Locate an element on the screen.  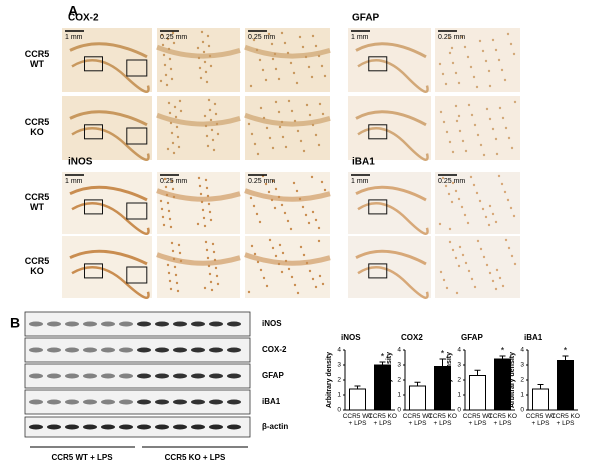
x-tick-label: CCR5 KO + LPS is located at coordinates (565, 420).